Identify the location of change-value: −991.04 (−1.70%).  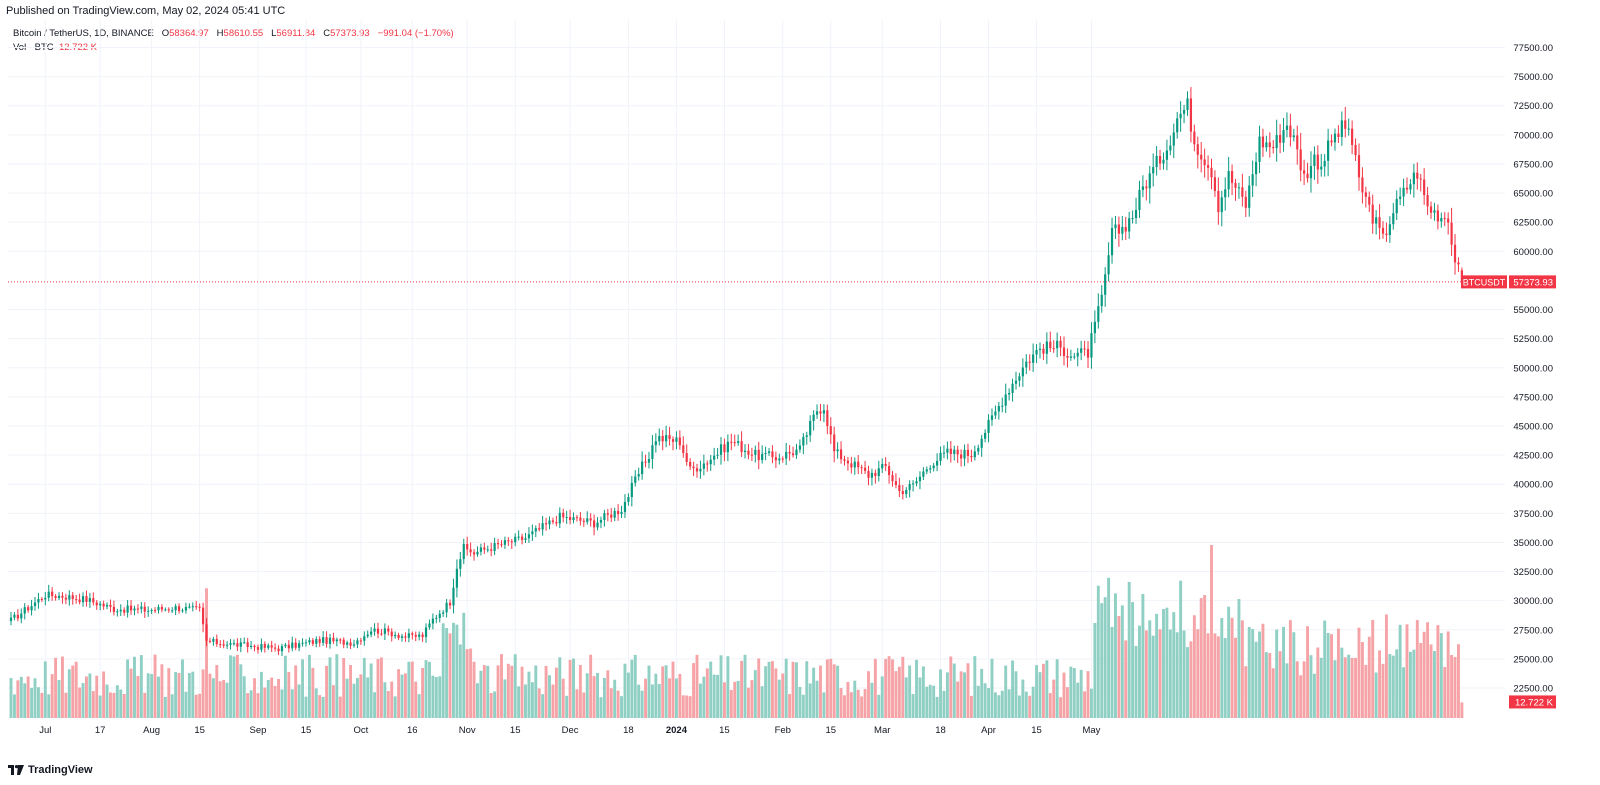
(415, 33).